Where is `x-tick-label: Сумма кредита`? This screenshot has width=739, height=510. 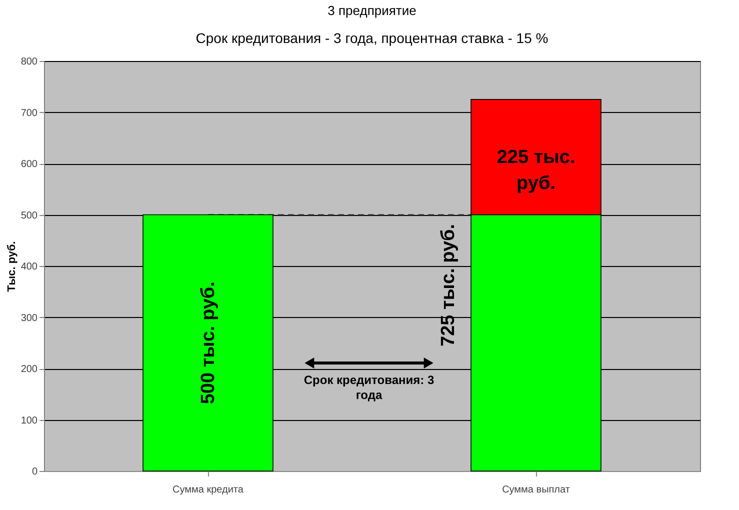 x-tick-label: Сумма кредита is located at coordinates (208, 490).